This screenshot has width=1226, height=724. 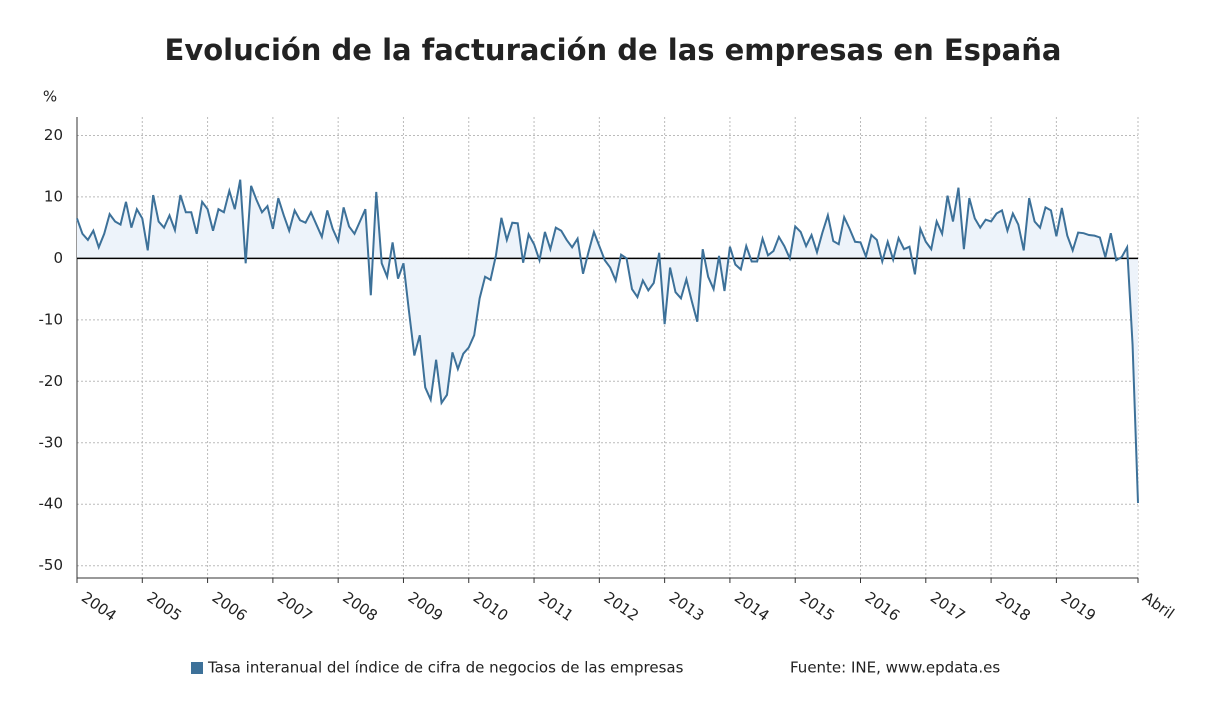 What do you see at coordinates (556, 606) in the screenshot?
I see `x-tick-label: 2011` at bounding box center [556, 606].